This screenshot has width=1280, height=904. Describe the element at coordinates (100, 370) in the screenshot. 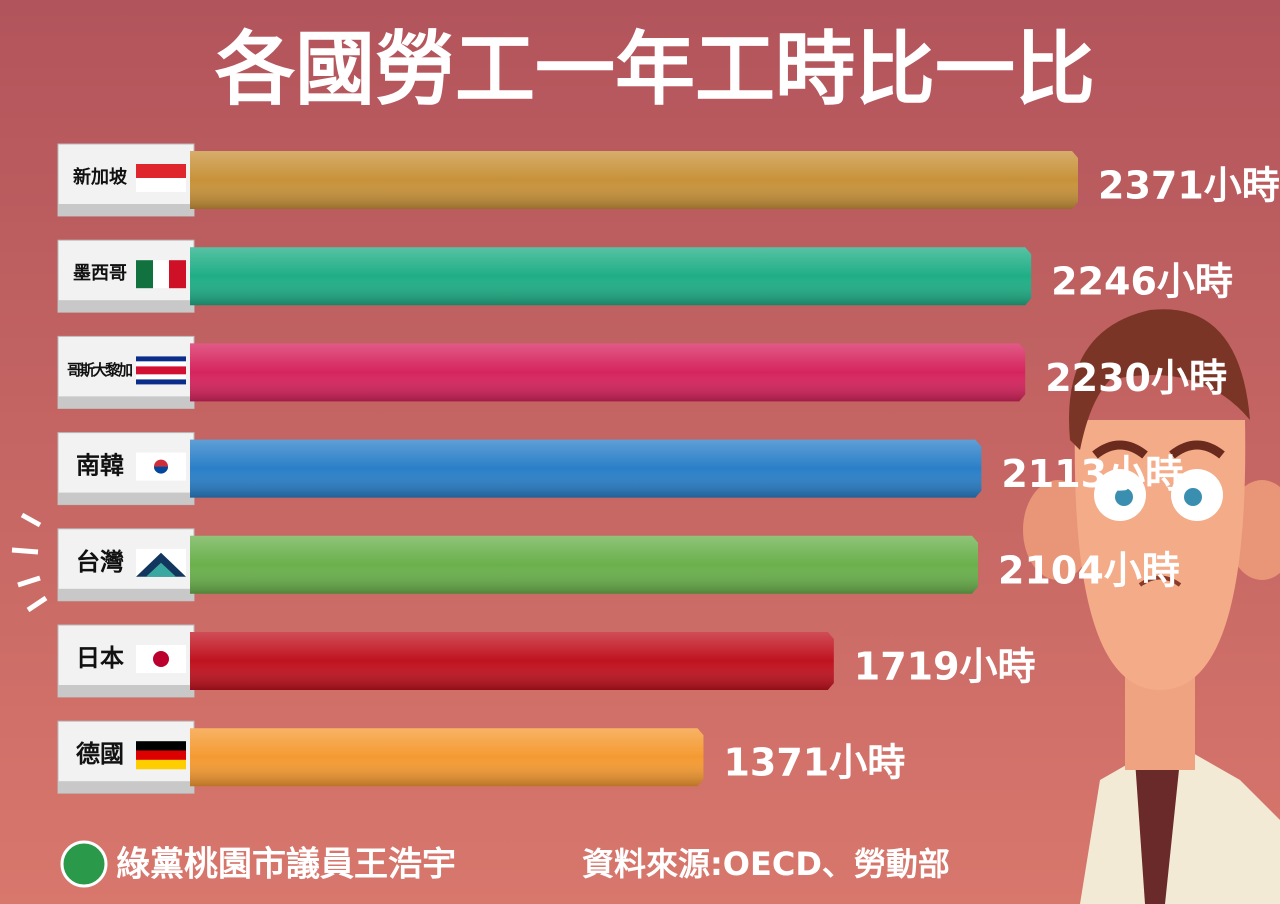

I see `category-label: 哥斯大黎加` at that location.